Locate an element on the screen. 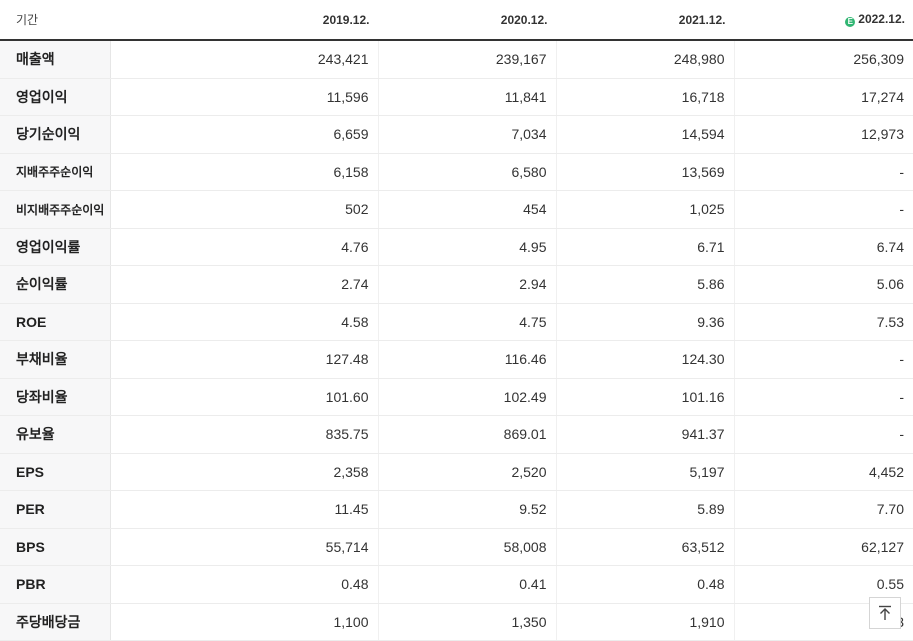 The image size is (913, 641). cell-value: 12,973 is located at coordinates (823, 134).